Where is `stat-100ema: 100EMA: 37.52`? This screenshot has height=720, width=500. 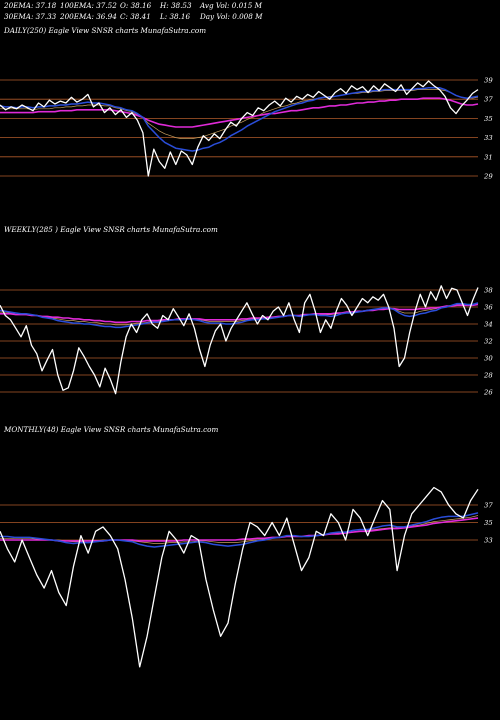 stat-100ema: 100EMA: 37.52 is located at coordinates (88, 5).